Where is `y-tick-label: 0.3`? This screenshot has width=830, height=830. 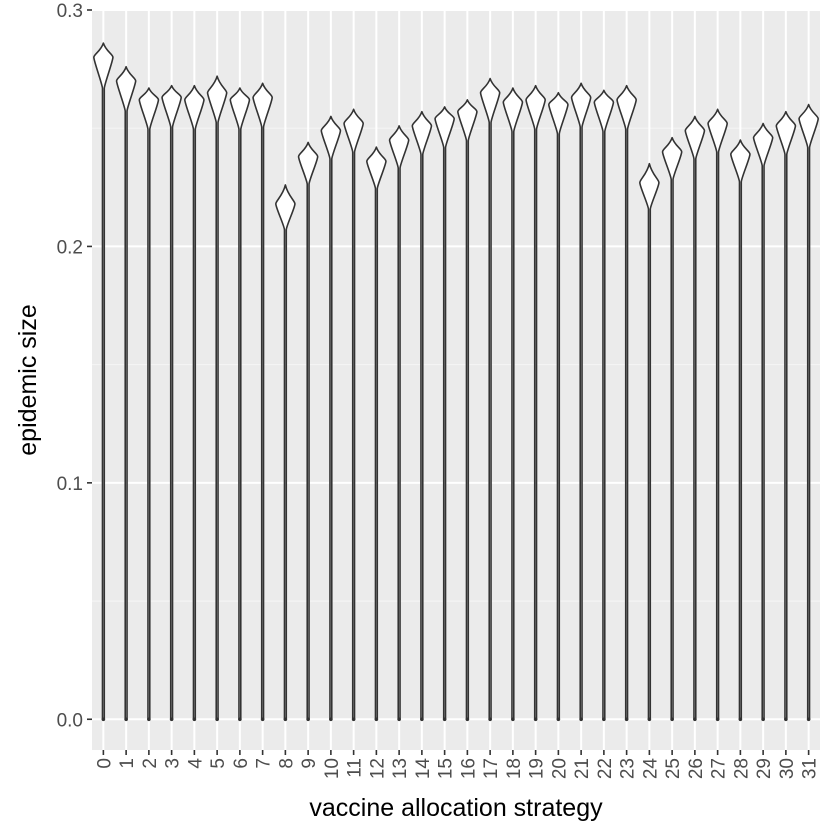 y-tick-label: 0.3 is located at coordinates (70, 11).